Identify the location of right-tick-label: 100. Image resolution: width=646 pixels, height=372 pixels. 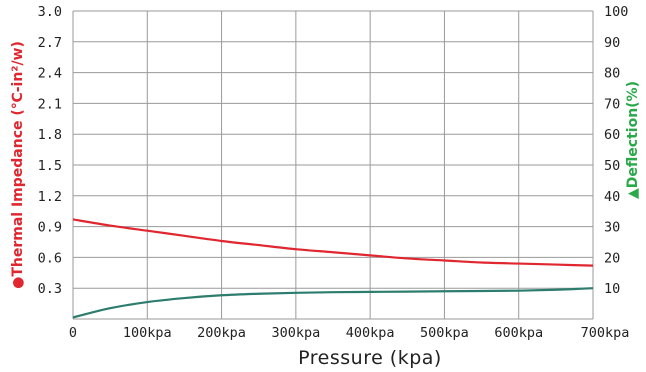
(616, 12).